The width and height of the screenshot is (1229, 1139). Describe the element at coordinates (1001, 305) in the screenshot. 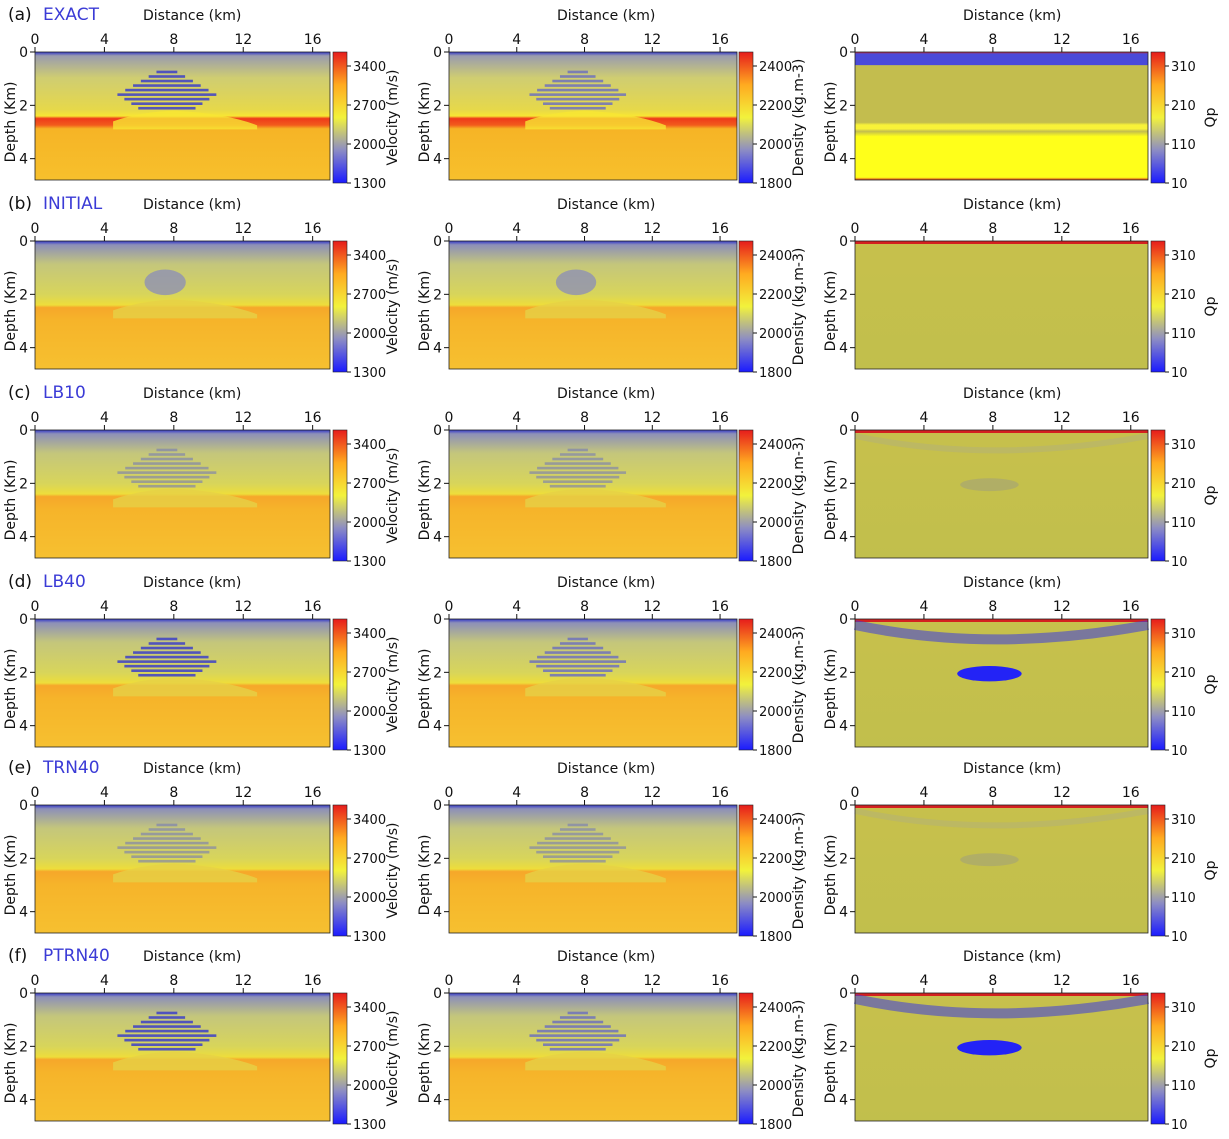

I see `panel-initial-qp` at that location.